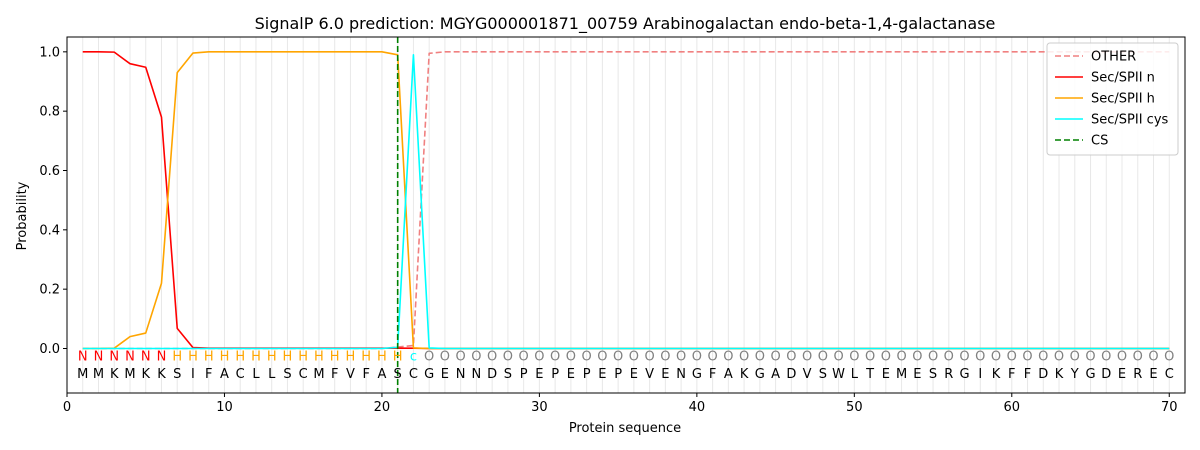  I want to click on y-tick-label: 0.6, so click(49, 171).